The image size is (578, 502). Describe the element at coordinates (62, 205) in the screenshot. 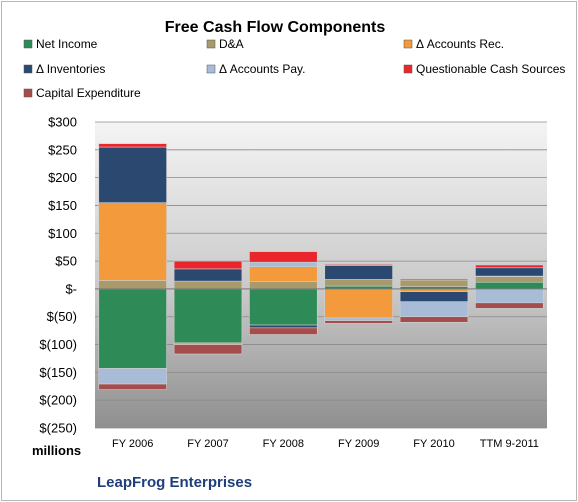

I see `y-tick-label: $150` at that location.